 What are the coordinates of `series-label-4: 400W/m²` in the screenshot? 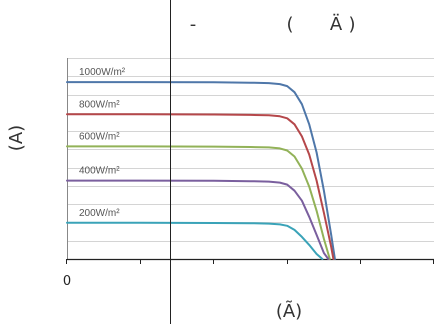 It's located at (99, 171).